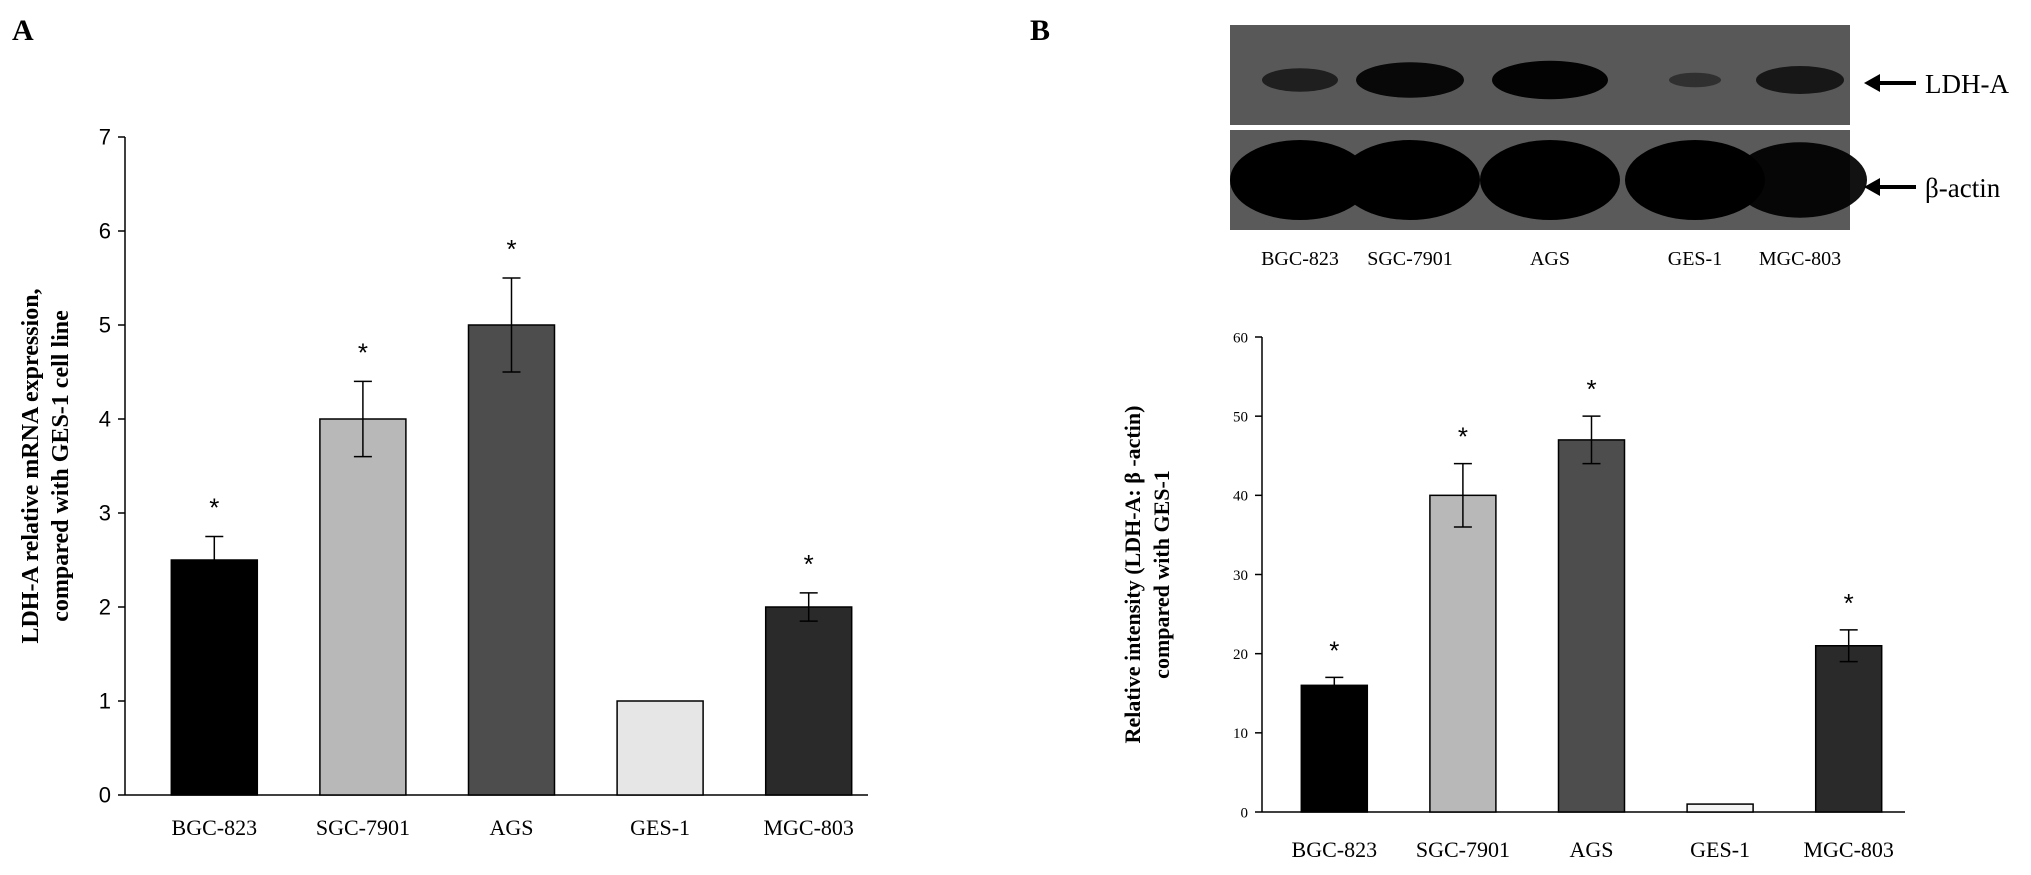  What do you see at coordinates (1040, 30) in the screenshot?
I see `panel-b-label: B` at bounding box center [1040, 30].